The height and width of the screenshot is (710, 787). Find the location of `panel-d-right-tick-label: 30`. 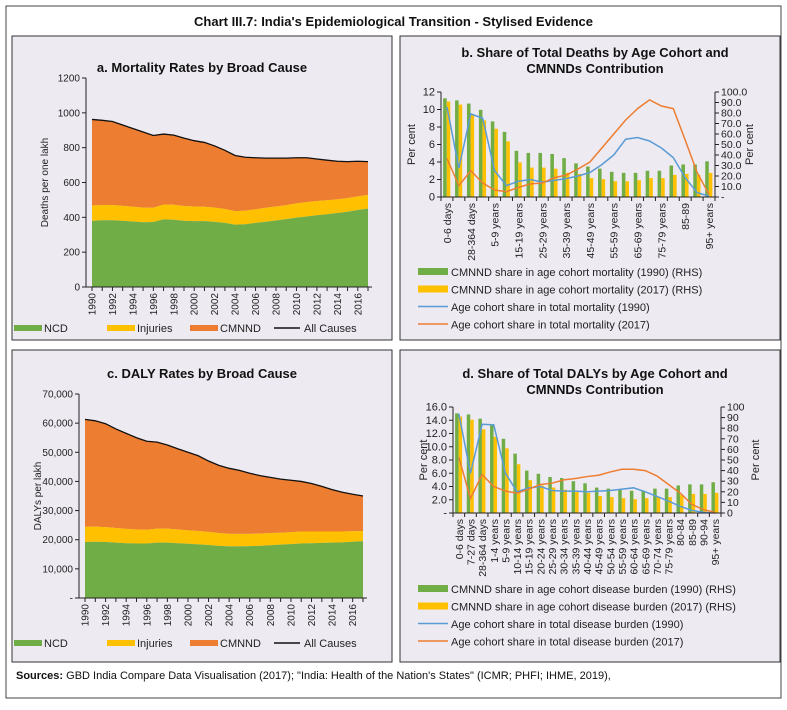

panel-d-right-tick-label: 30 is located at coordinates (733, 482).